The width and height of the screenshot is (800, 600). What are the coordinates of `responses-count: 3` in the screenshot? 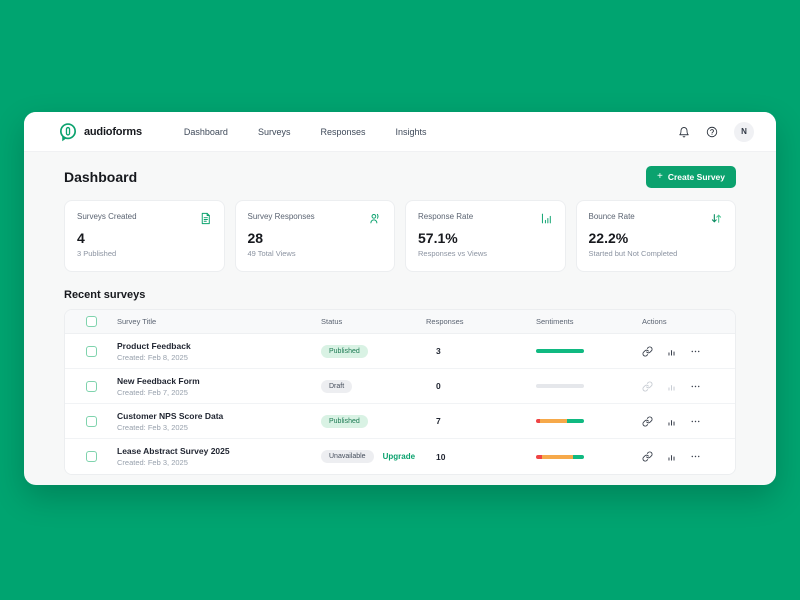 It's located at (438, 351).